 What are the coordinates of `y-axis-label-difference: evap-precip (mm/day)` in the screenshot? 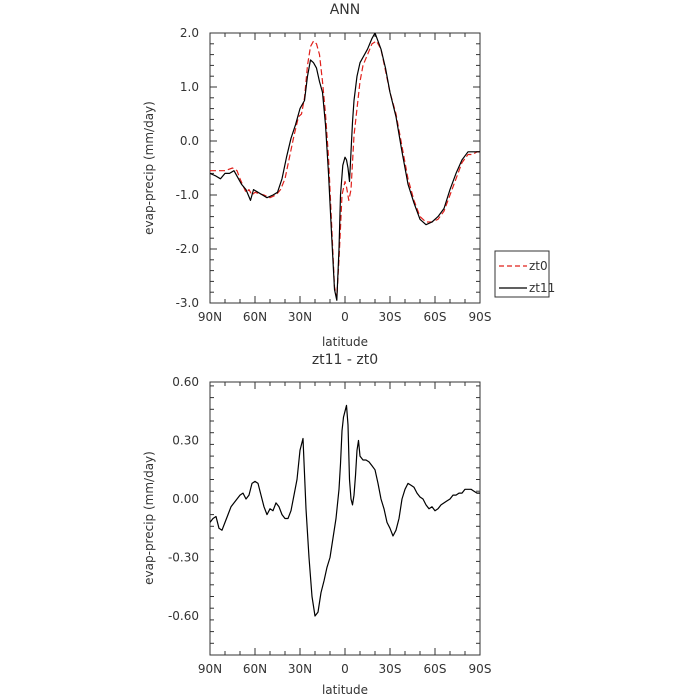 It's located at (149, 518).